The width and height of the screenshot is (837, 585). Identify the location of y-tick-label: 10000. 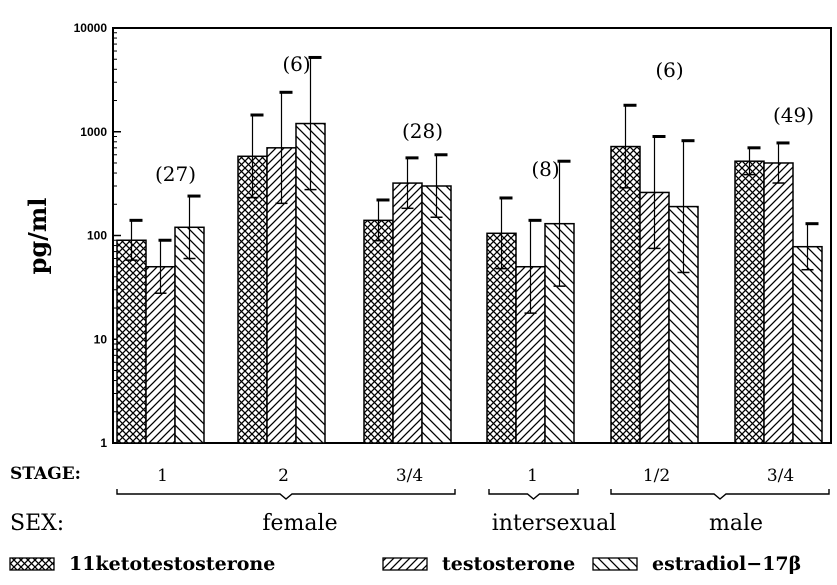
(91, 28).